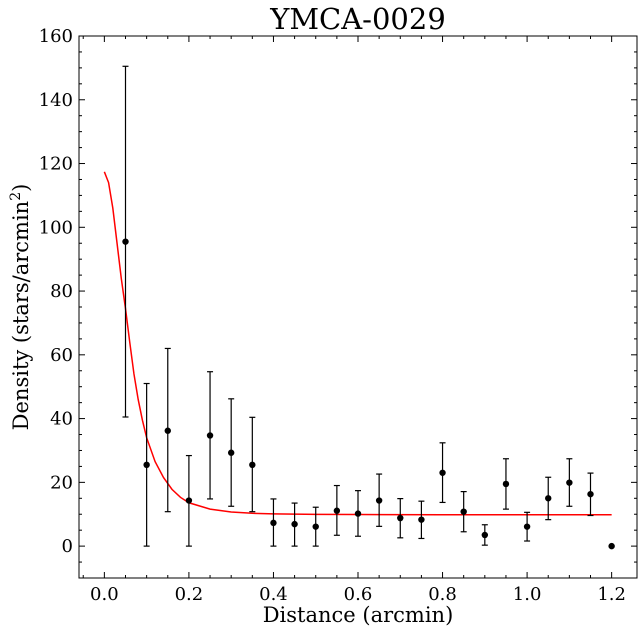  What do you see at coordinates (61, 419) in the screenshot?
I see `y-tick-label: 40` at bounding box center [61, 419].